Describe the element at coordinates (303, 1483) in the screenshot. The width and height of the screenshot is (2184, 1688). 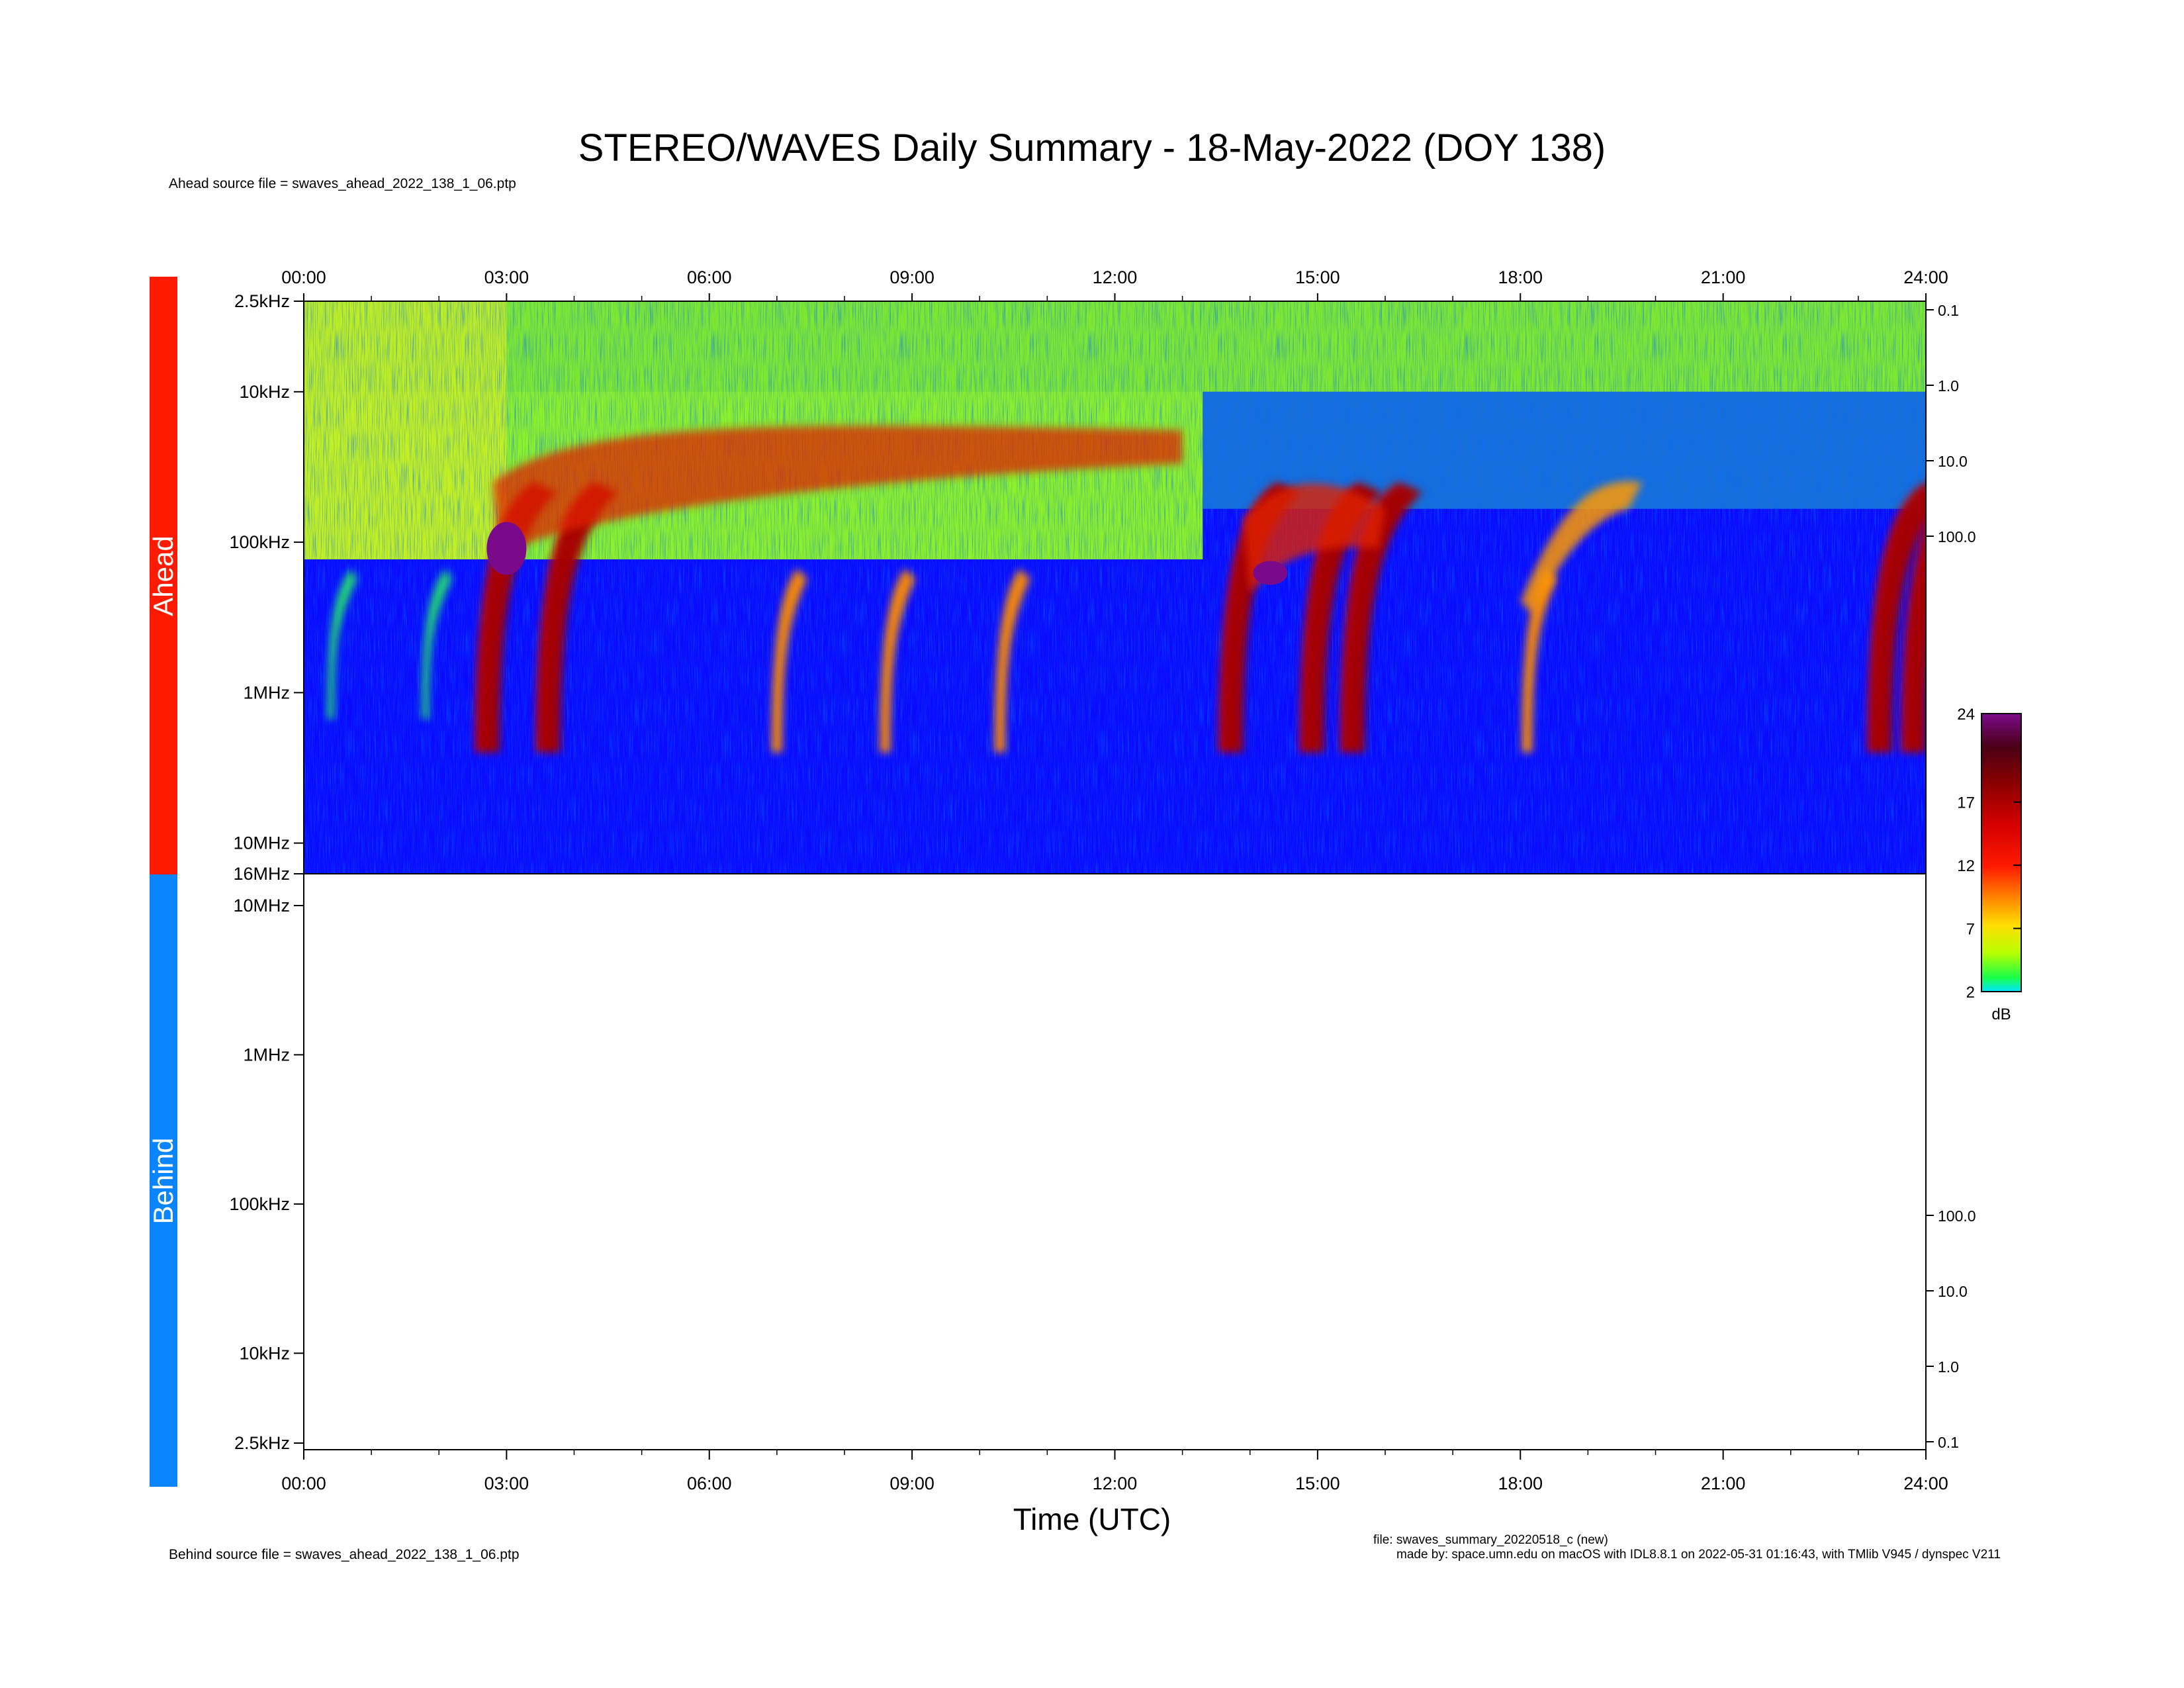
I see `x-tick-bottom-0: 00:00` at that location.